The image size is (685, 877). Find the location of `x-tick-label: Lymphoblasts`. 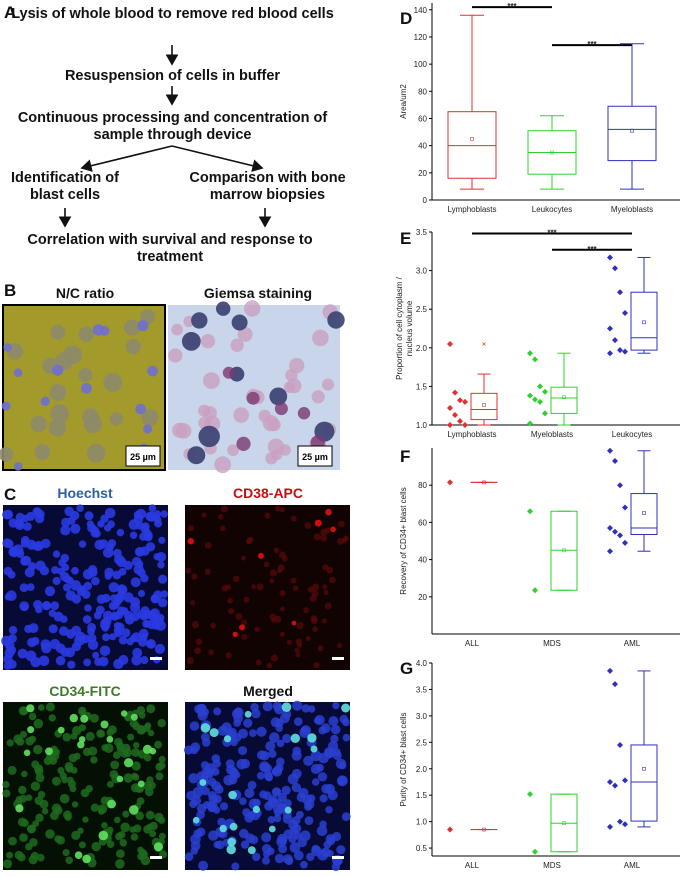

x-tick-label: Lymphoblasts is located at coordinates (471, 434).